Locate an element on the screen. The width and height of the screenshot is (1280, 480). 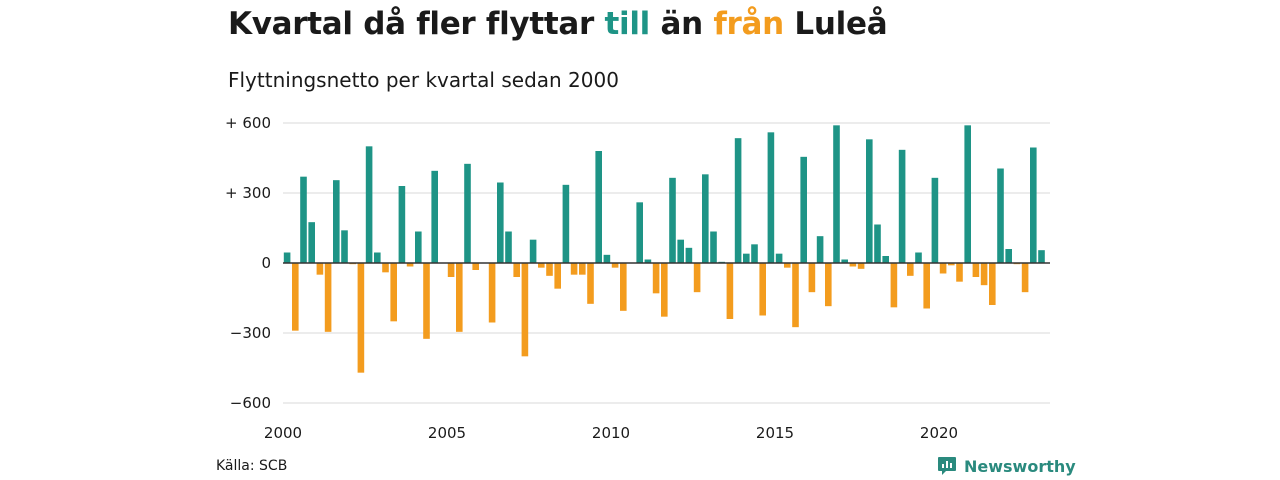
title-part-3: än is located at coordinates (681, 24).